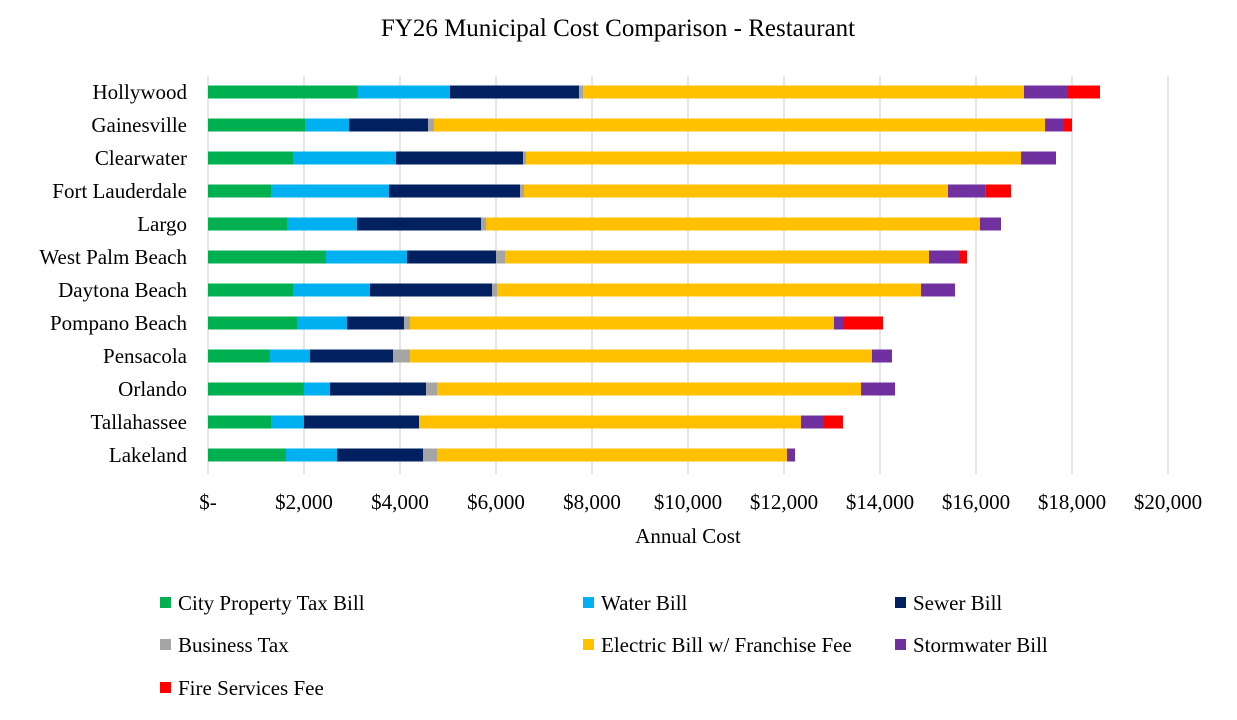 Image resolution: width=1237 pixels, height=720 pixels. I want to click on x-tick-label: $-, so click(208, 502).